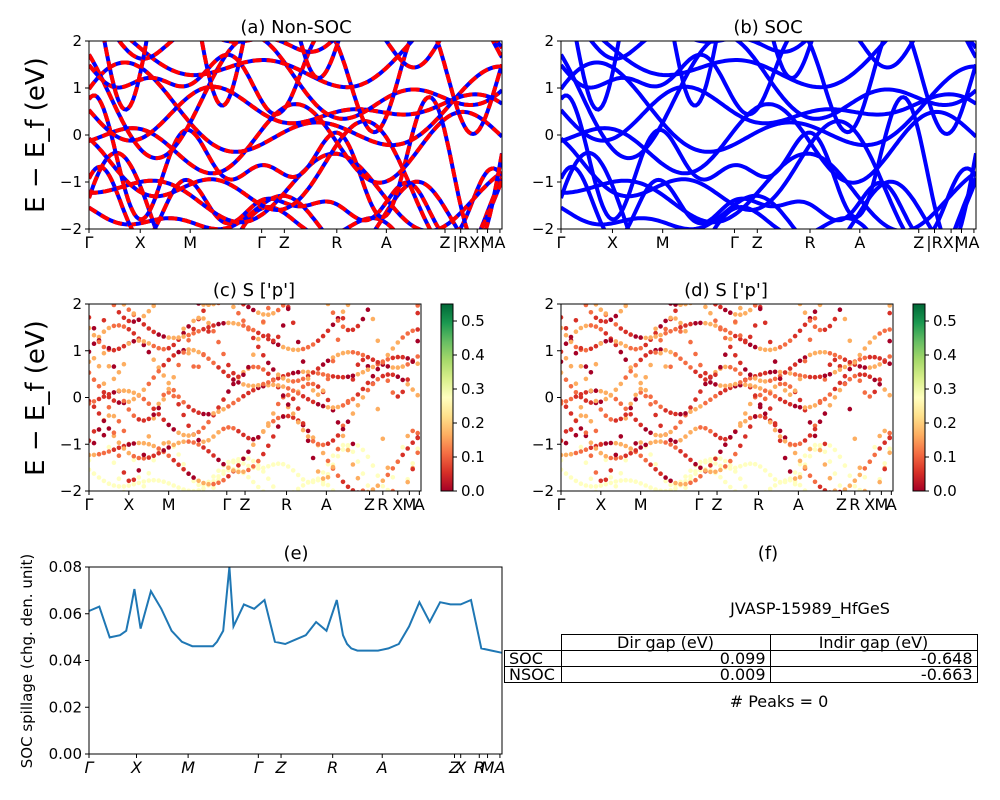 This screenshot has width=1000, height=800. What do you see at coordinates (462, 401) in the screenshot?
I see `colorbar-c: 0.0 0.1 0.2 0.3 0.4 0.5` at bounding box center [462, 401].